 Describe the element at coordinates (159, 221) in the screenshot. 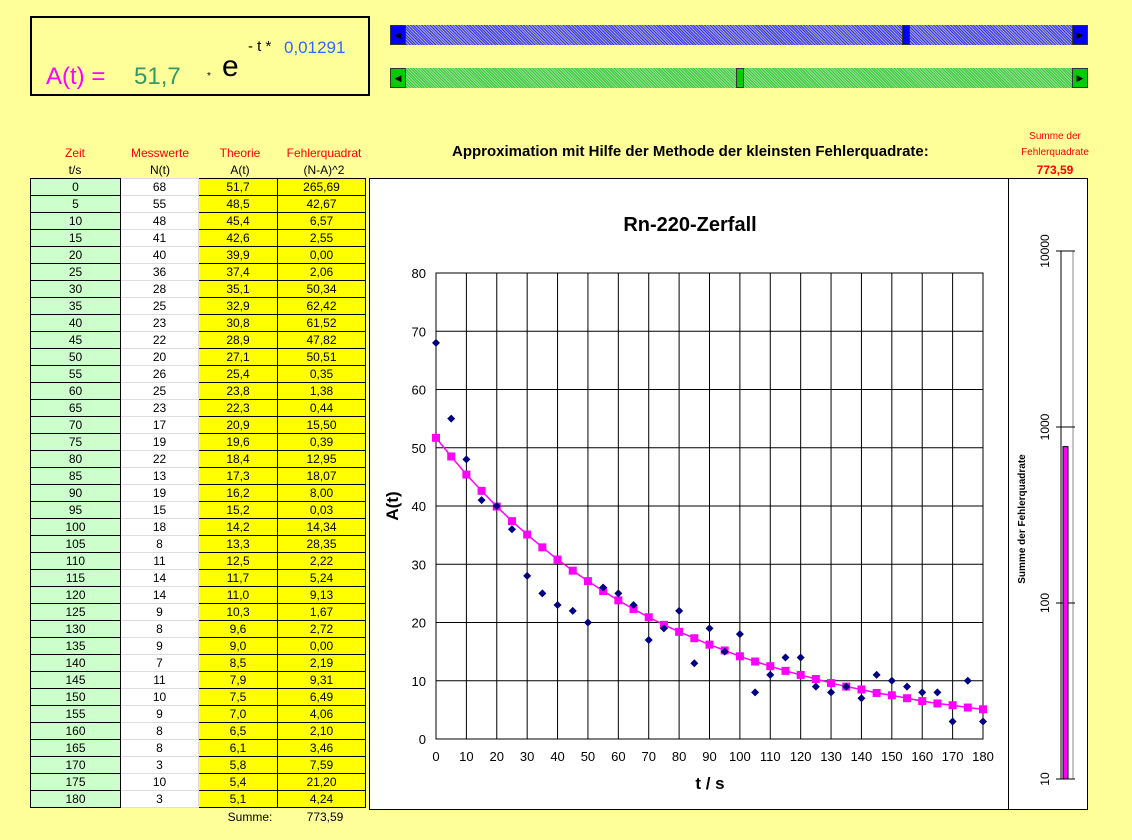

I see `cell-messwert: 48` at that location.